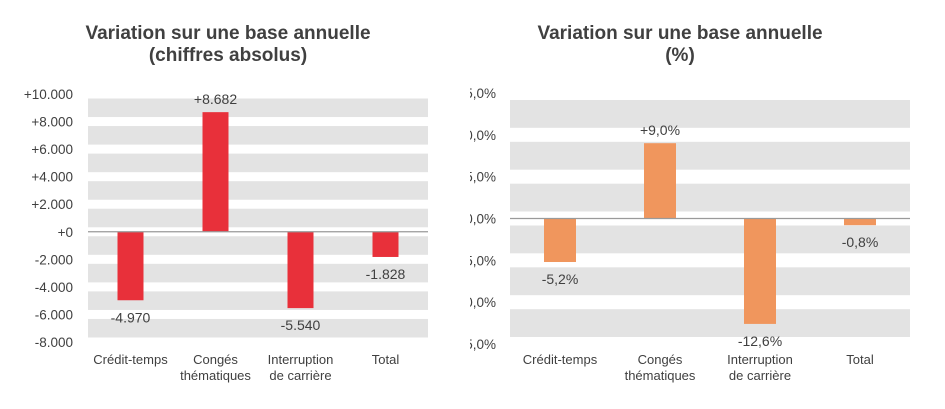 Image resolution: width=945 pixels, height=409 pixels. Describe the element at coordinates (483, 135) in the screenshot. I see `y-tick-label: +10,0%` at that location.